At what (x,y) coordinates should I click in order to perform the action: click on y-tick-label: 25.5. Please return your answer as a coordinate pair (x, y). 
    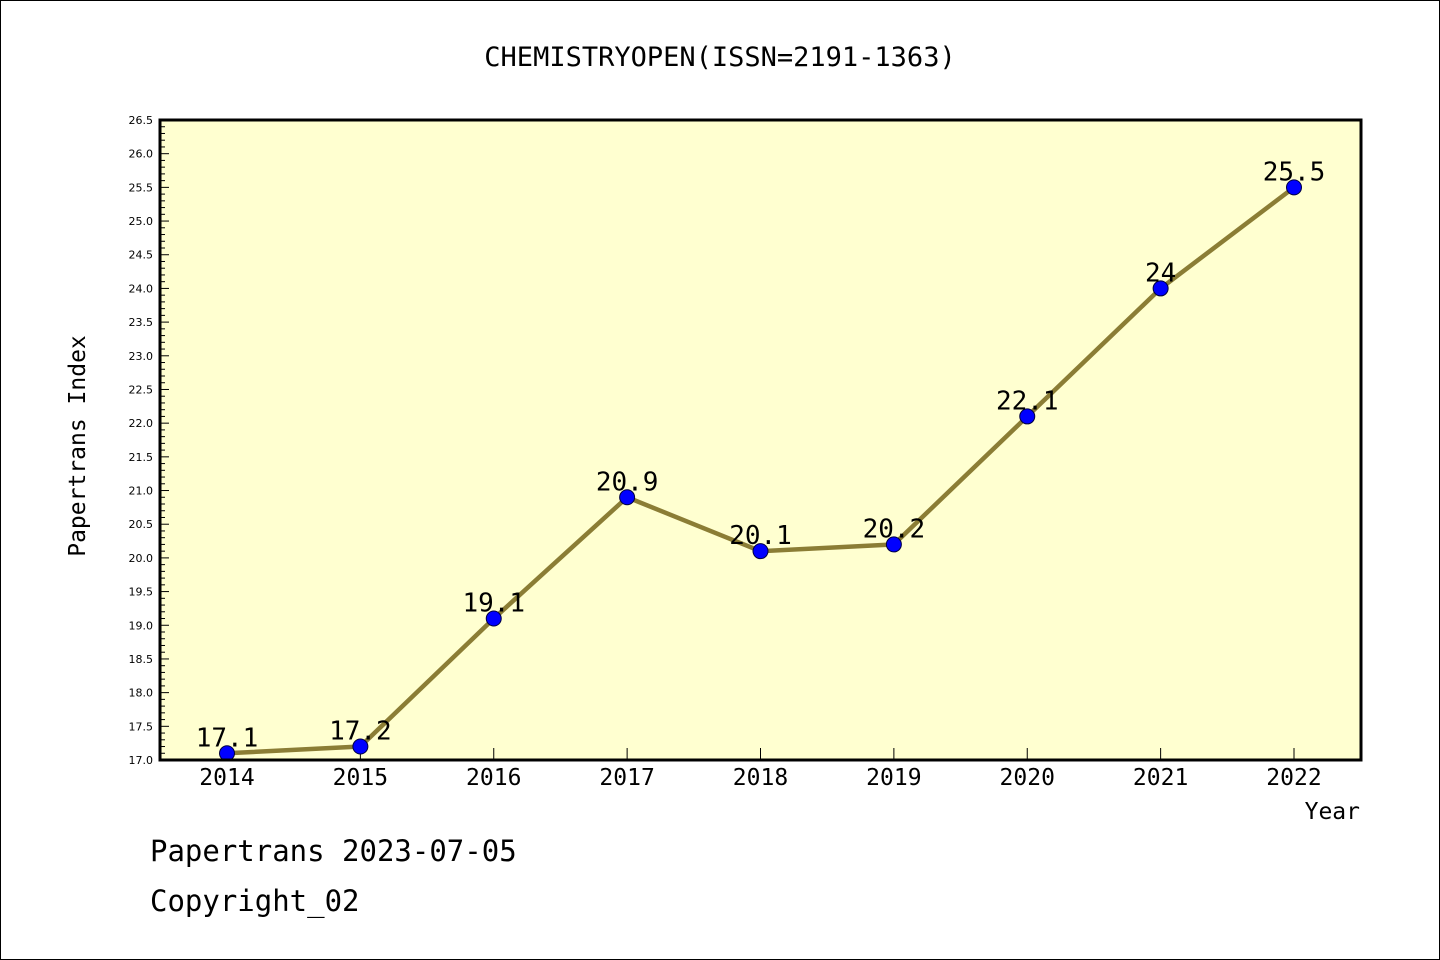
    Looking at the image, I should click on (141, 187).